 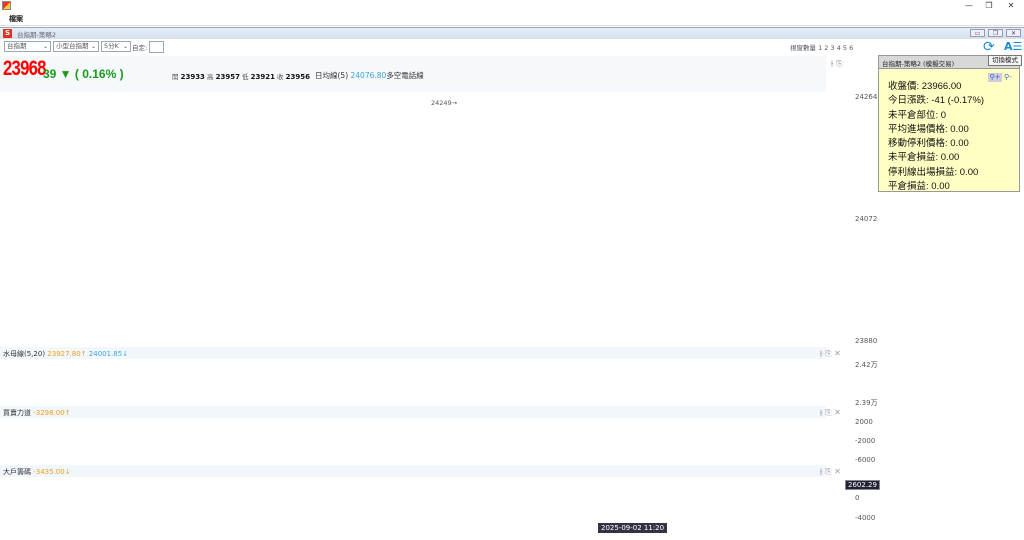 I want to click on info-avg-entry: 平均進場價格: 0.00, so click(x=928, y=129).